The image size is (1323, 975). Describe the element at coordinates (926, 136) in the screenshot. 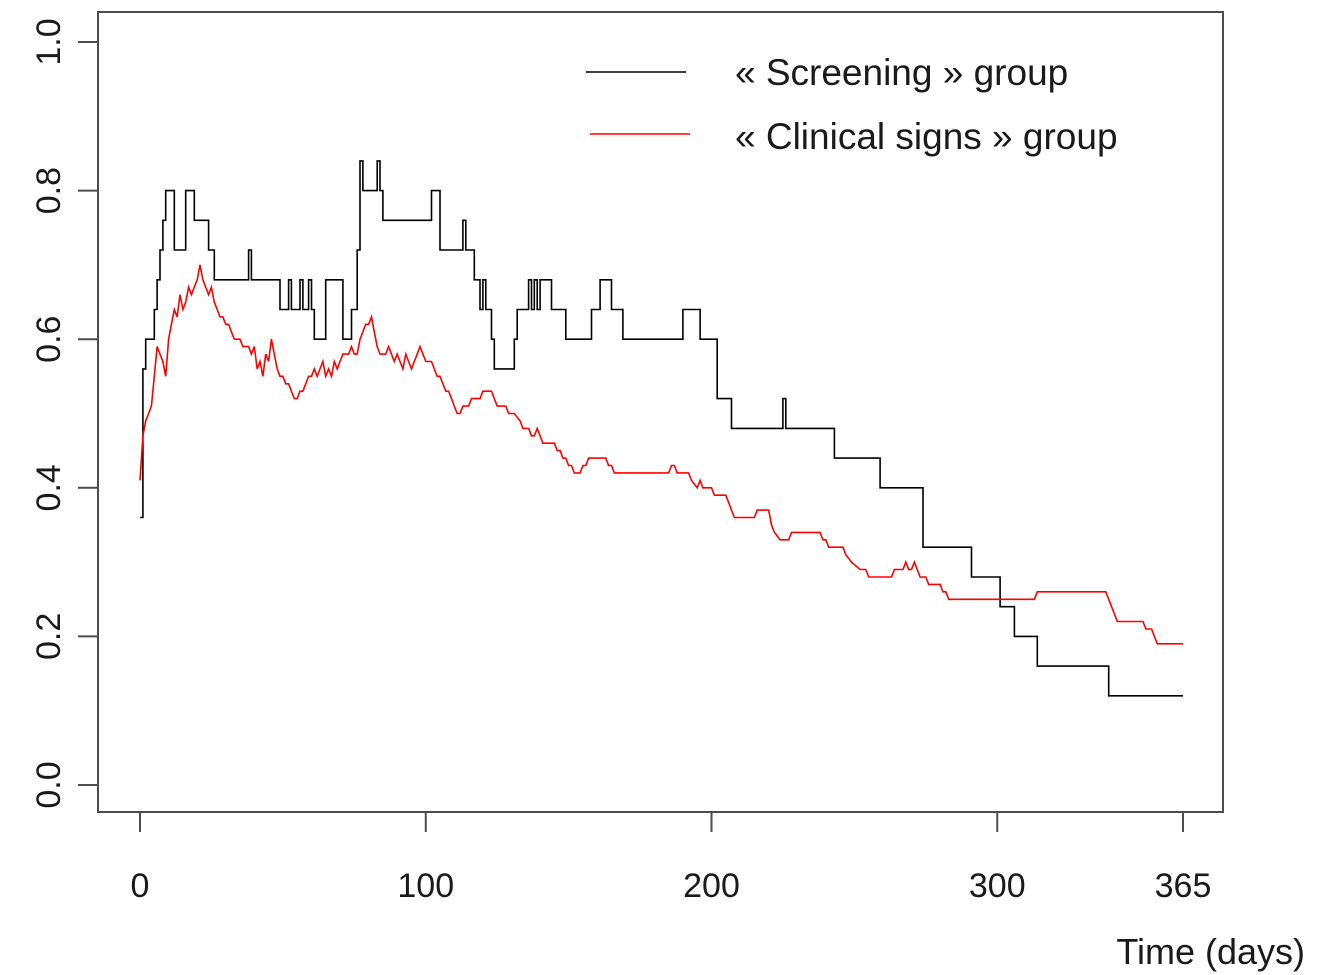

I see `legend-label-clinical-signs: « Clinical signs » group` at that location.